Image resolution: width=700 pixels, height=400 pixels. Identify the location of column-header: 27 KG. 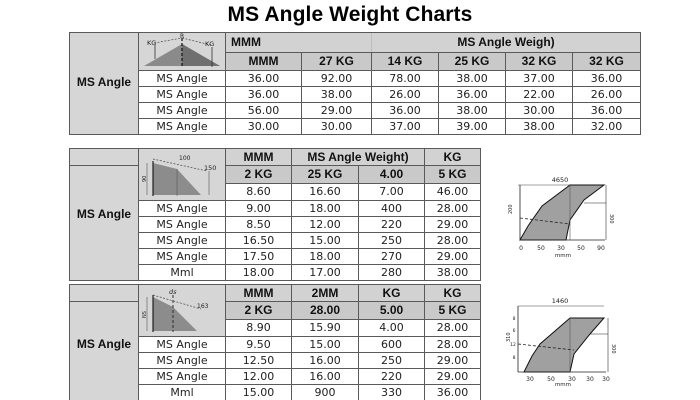
(336, 61).